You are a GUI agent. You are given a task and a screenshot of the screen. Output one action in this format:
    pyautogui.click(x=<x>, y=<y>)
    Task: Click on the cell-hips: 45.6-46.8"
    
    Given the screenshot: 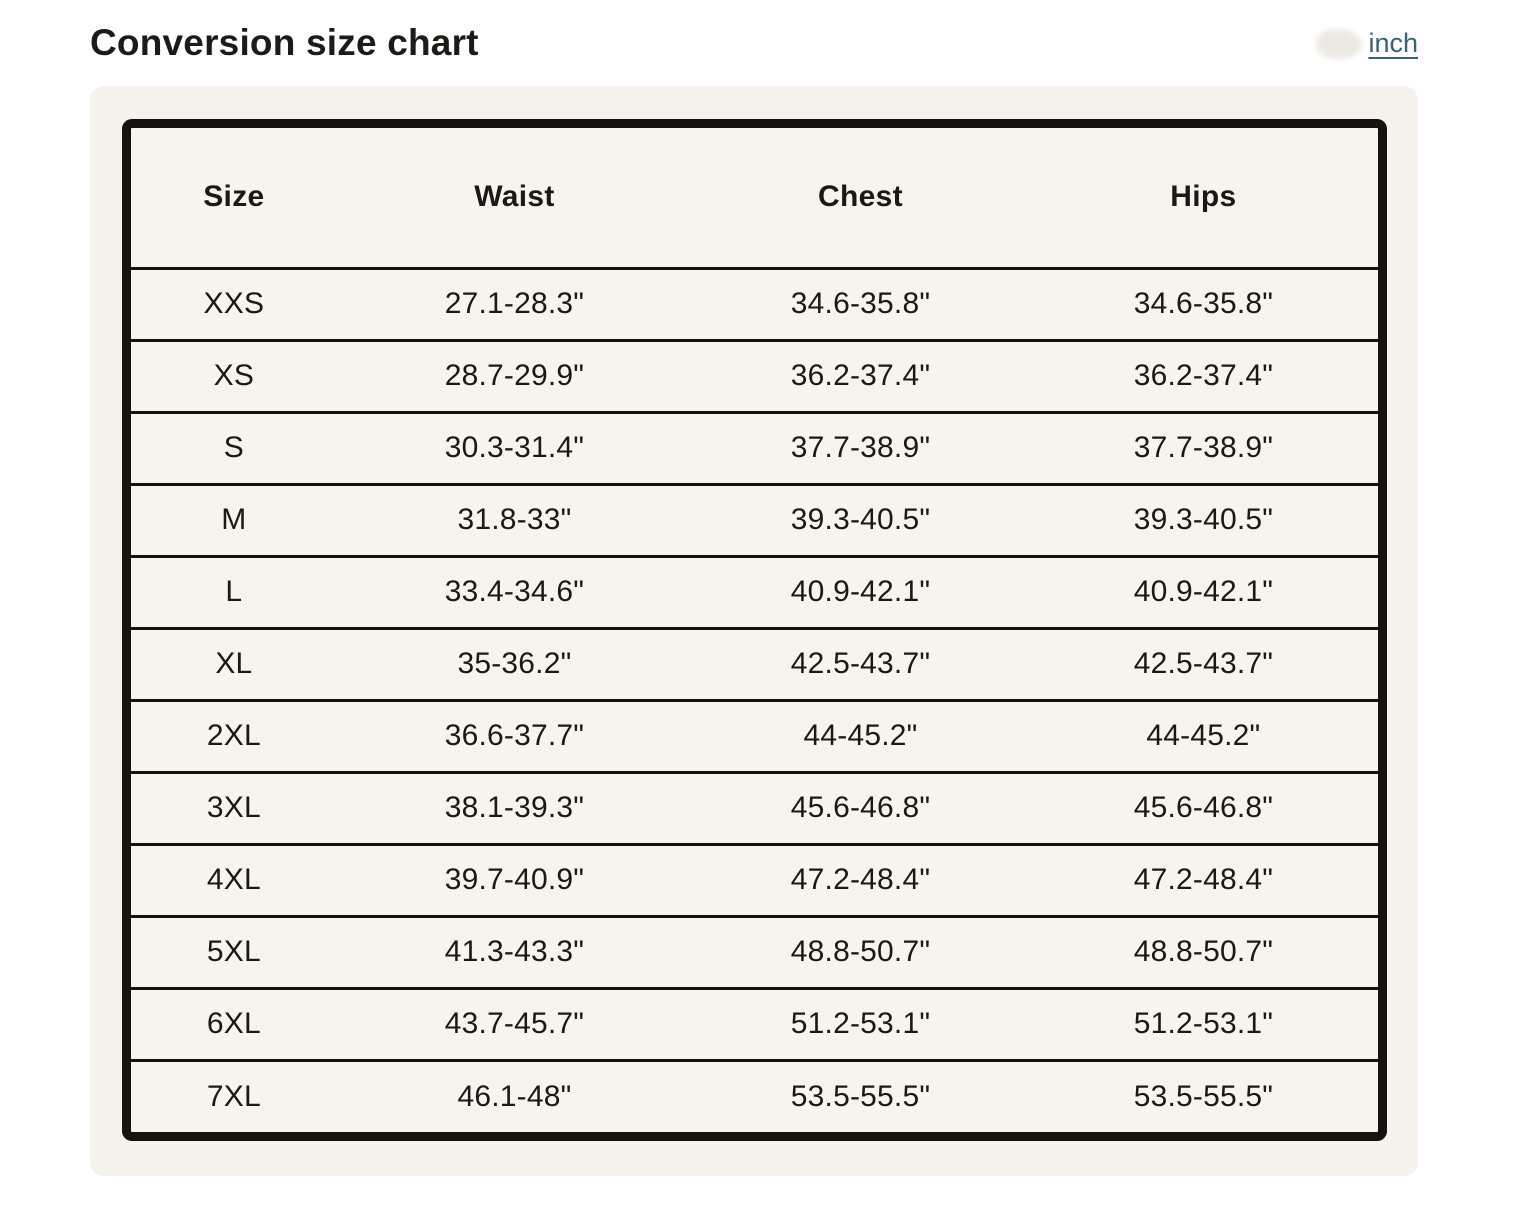 What is the action you would take?
    pyautogui.click(x=1203, y=807)
    